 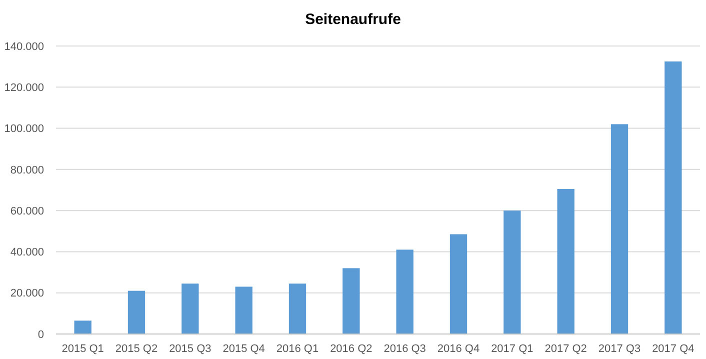 I want to click on x-tick-label: 2017 Q3, so click(x=619, y=349).